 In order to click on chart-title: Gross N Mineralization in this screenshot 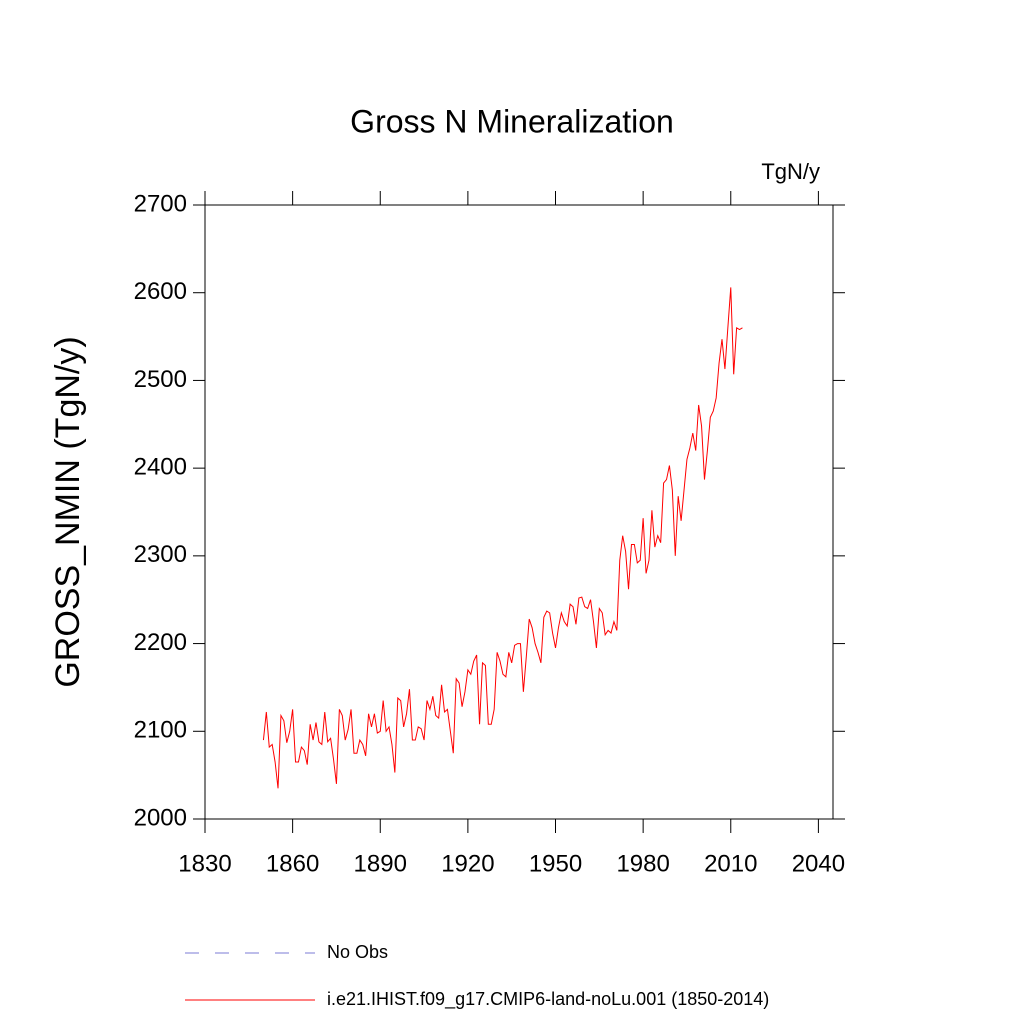, I will do `click(512, 121)`.